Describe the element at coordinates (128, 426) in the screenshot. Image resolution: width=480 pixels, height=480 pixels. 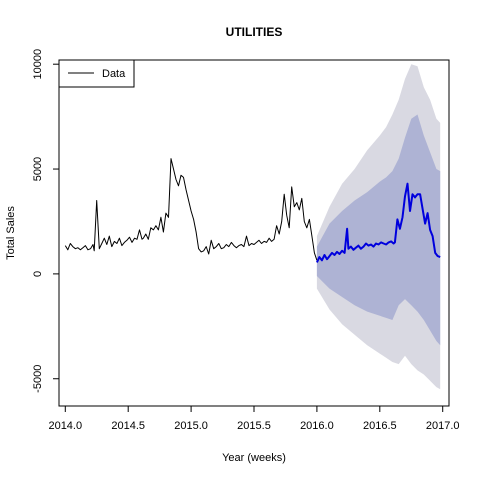
I see `x-tick-label: 2014.5` at that location.